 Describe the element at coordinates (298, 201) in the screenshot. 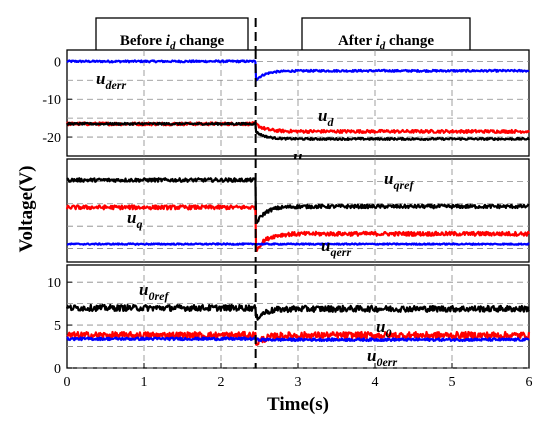

I see `series-u-qref` at that location.